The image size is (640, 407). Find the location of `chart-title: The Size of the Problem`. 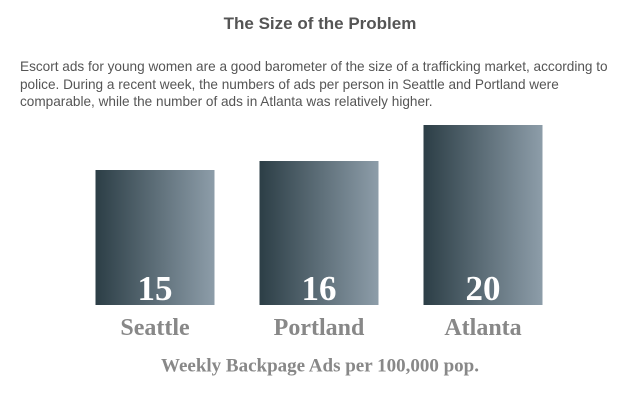

chart-title: The Size of the Problem is located at coordinates (320, 23).